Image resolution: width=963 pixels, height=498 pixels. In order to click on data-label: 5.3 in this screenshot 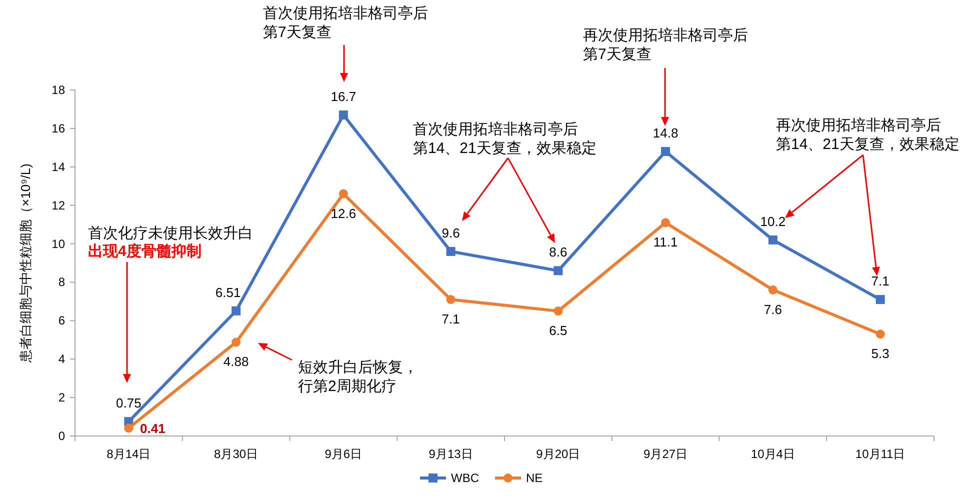, I will do `click(880, 354)`.